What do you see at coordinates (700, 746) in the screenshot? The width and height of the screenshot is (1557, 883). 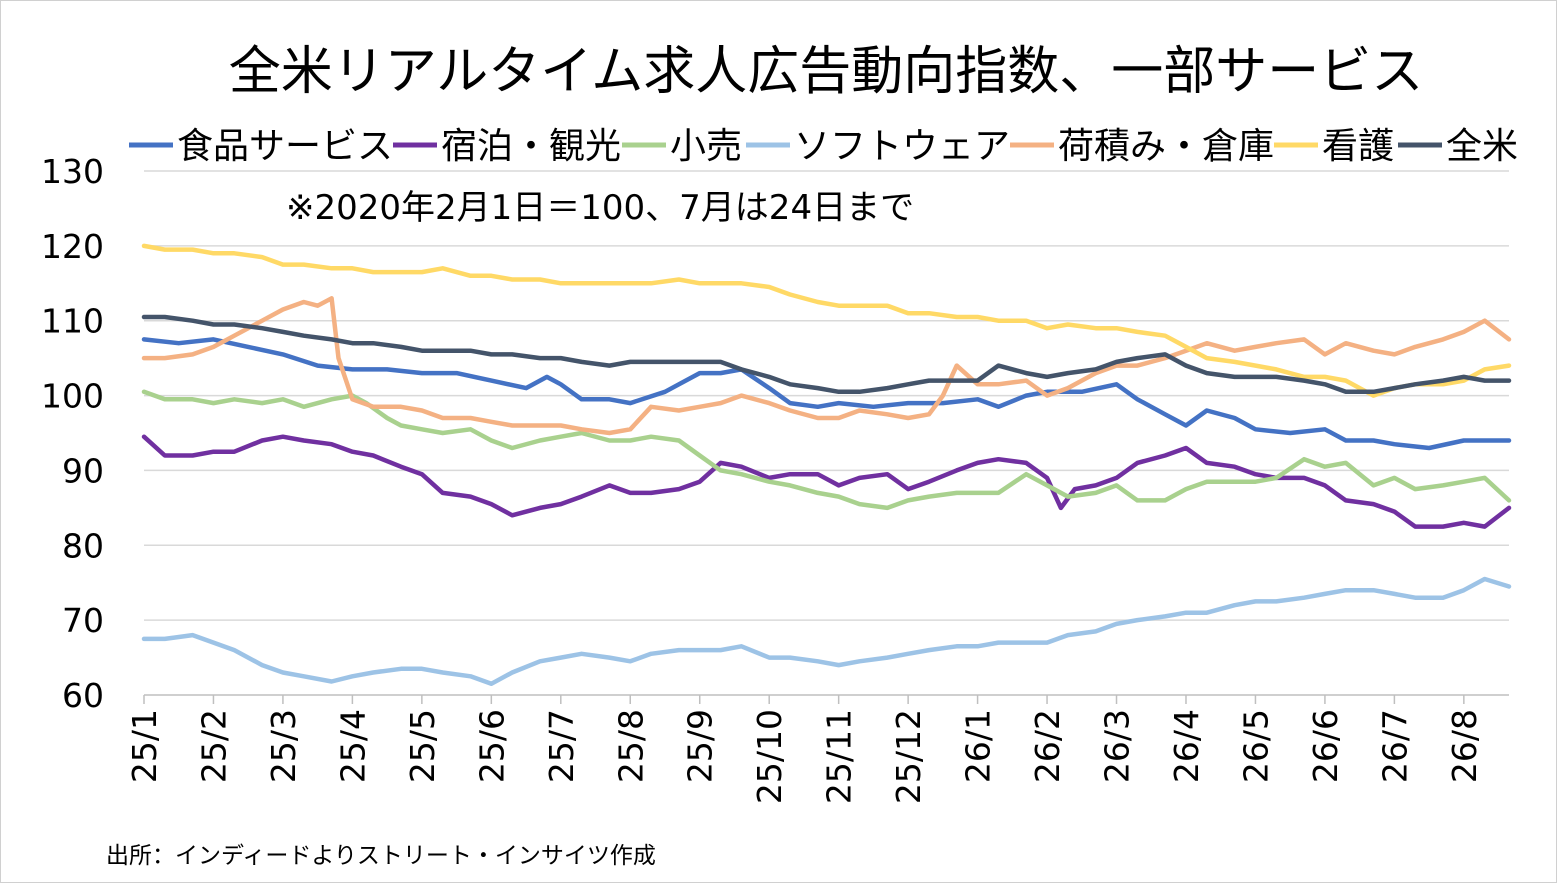 I see `x-tick-label: 25/9` at bounding box center [700, 746].